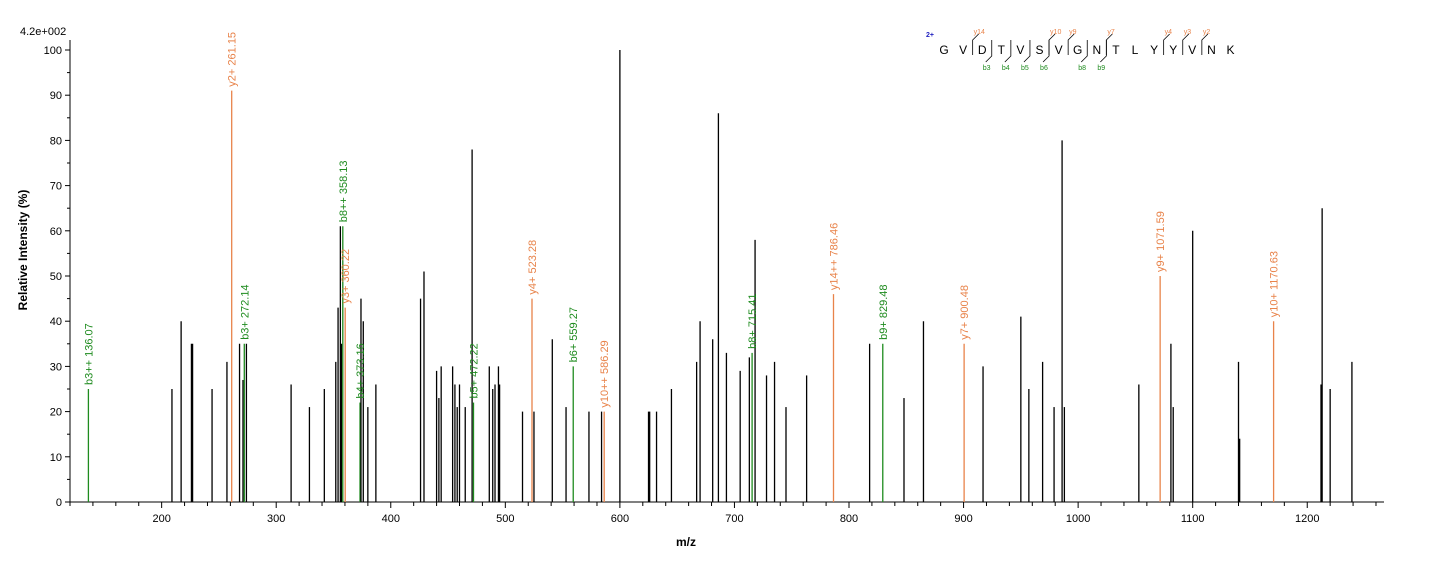 Image resolution: width=1436 pixels, height=562 pixels. I want to click on x-tick-label: 500, so click(505, 519).